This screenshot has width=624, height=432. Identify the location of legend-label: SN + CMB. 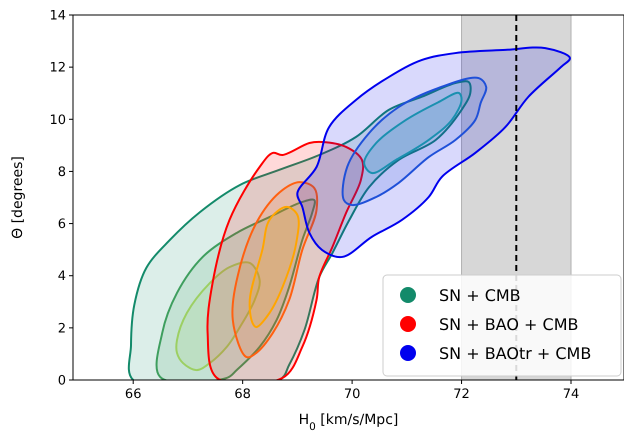
(480, 295).